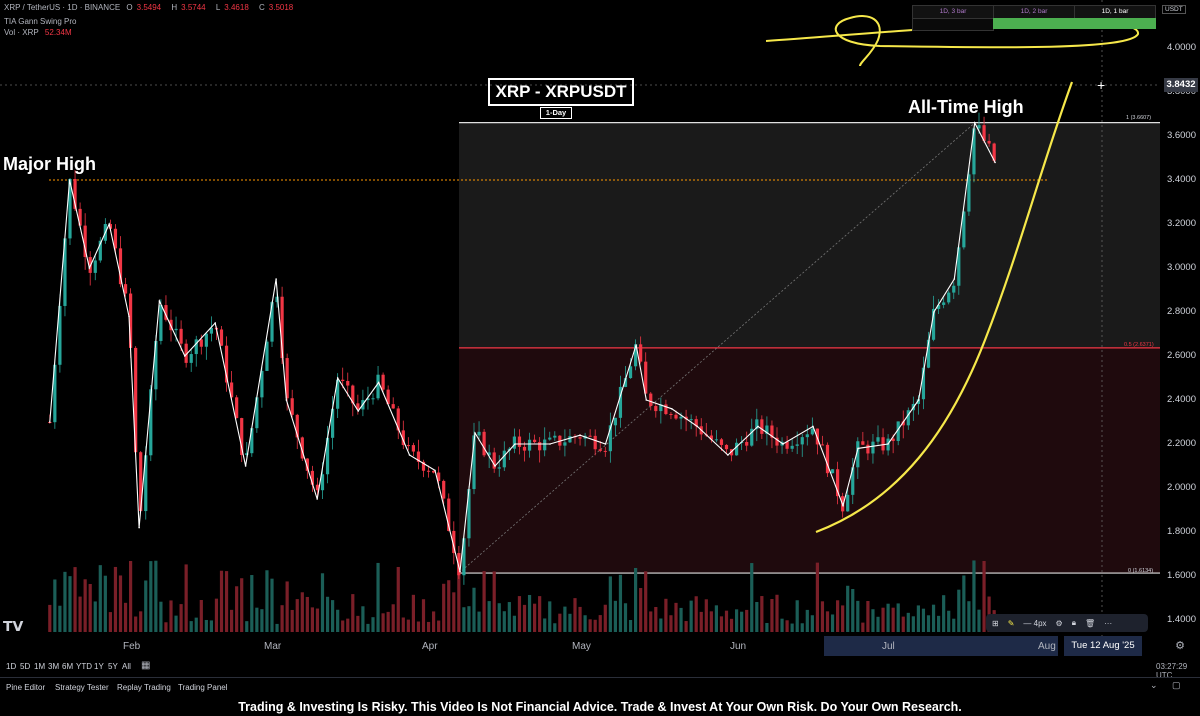 The height and width of the screenshot is (716, 1200). I want to click on fib-label-05: 0.5 (2.6371), so click(1139, 345).